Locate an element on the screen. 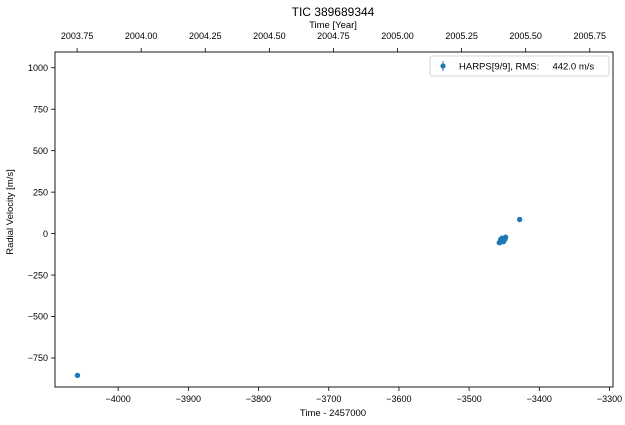 Image resolution: width=625 pixels, height=425 pixels. top-tick-label: 2004.50 is located at coordinates (269, 36).